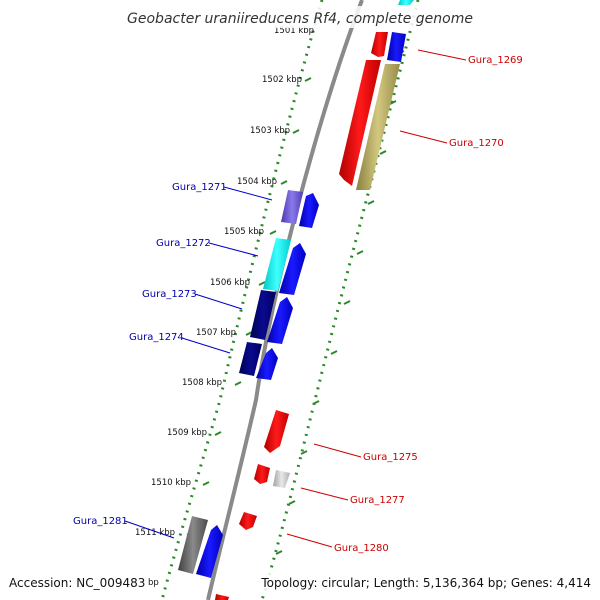 The image size is (600, 600). What do you see at coordinates (156, 337) in the screenshot?
I see `gene-label-gura-1274: Gura_1274` at bounding box center [156, 337].